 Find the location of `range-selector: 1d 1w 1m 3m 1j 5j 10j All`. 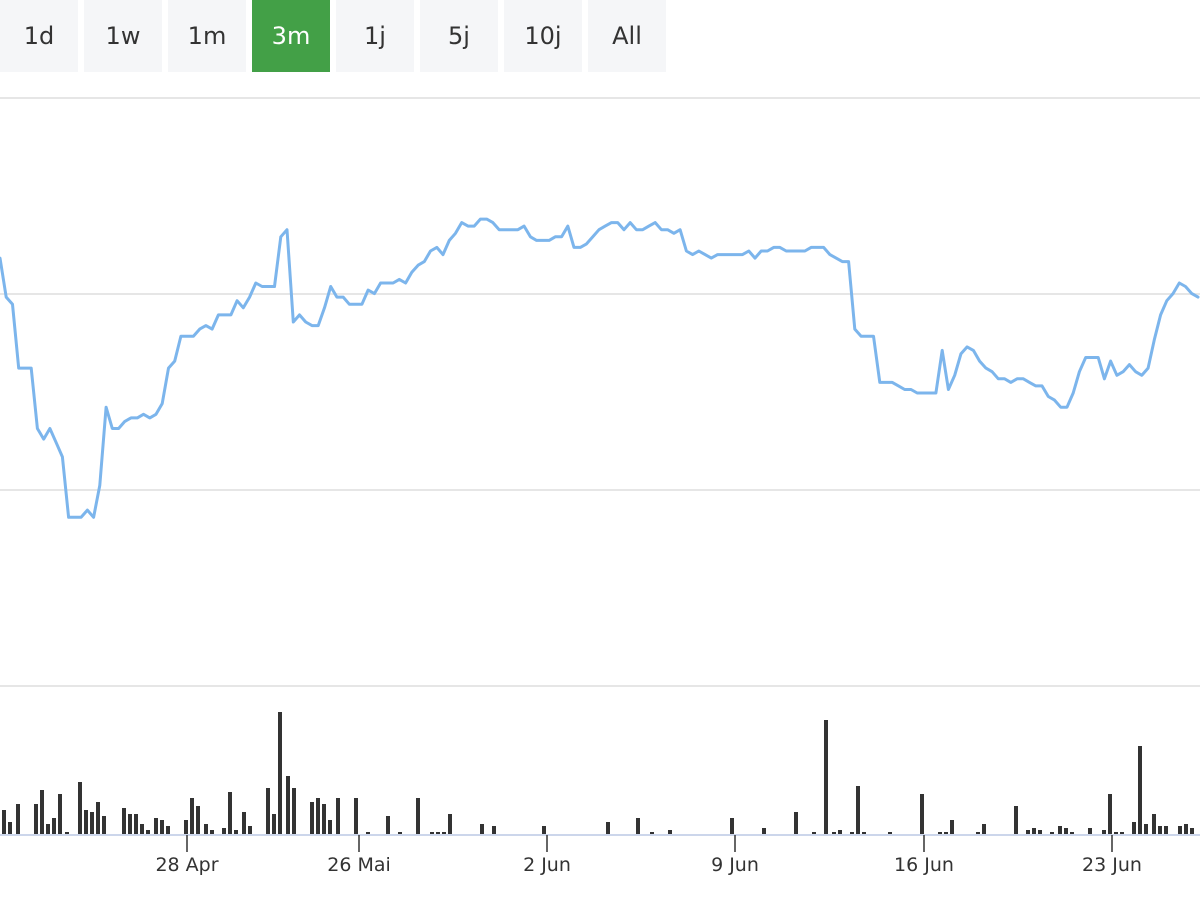

range-selector: 1d 1w 1m 3m 1j 5j 10j All is located at coordinates (333, 36).